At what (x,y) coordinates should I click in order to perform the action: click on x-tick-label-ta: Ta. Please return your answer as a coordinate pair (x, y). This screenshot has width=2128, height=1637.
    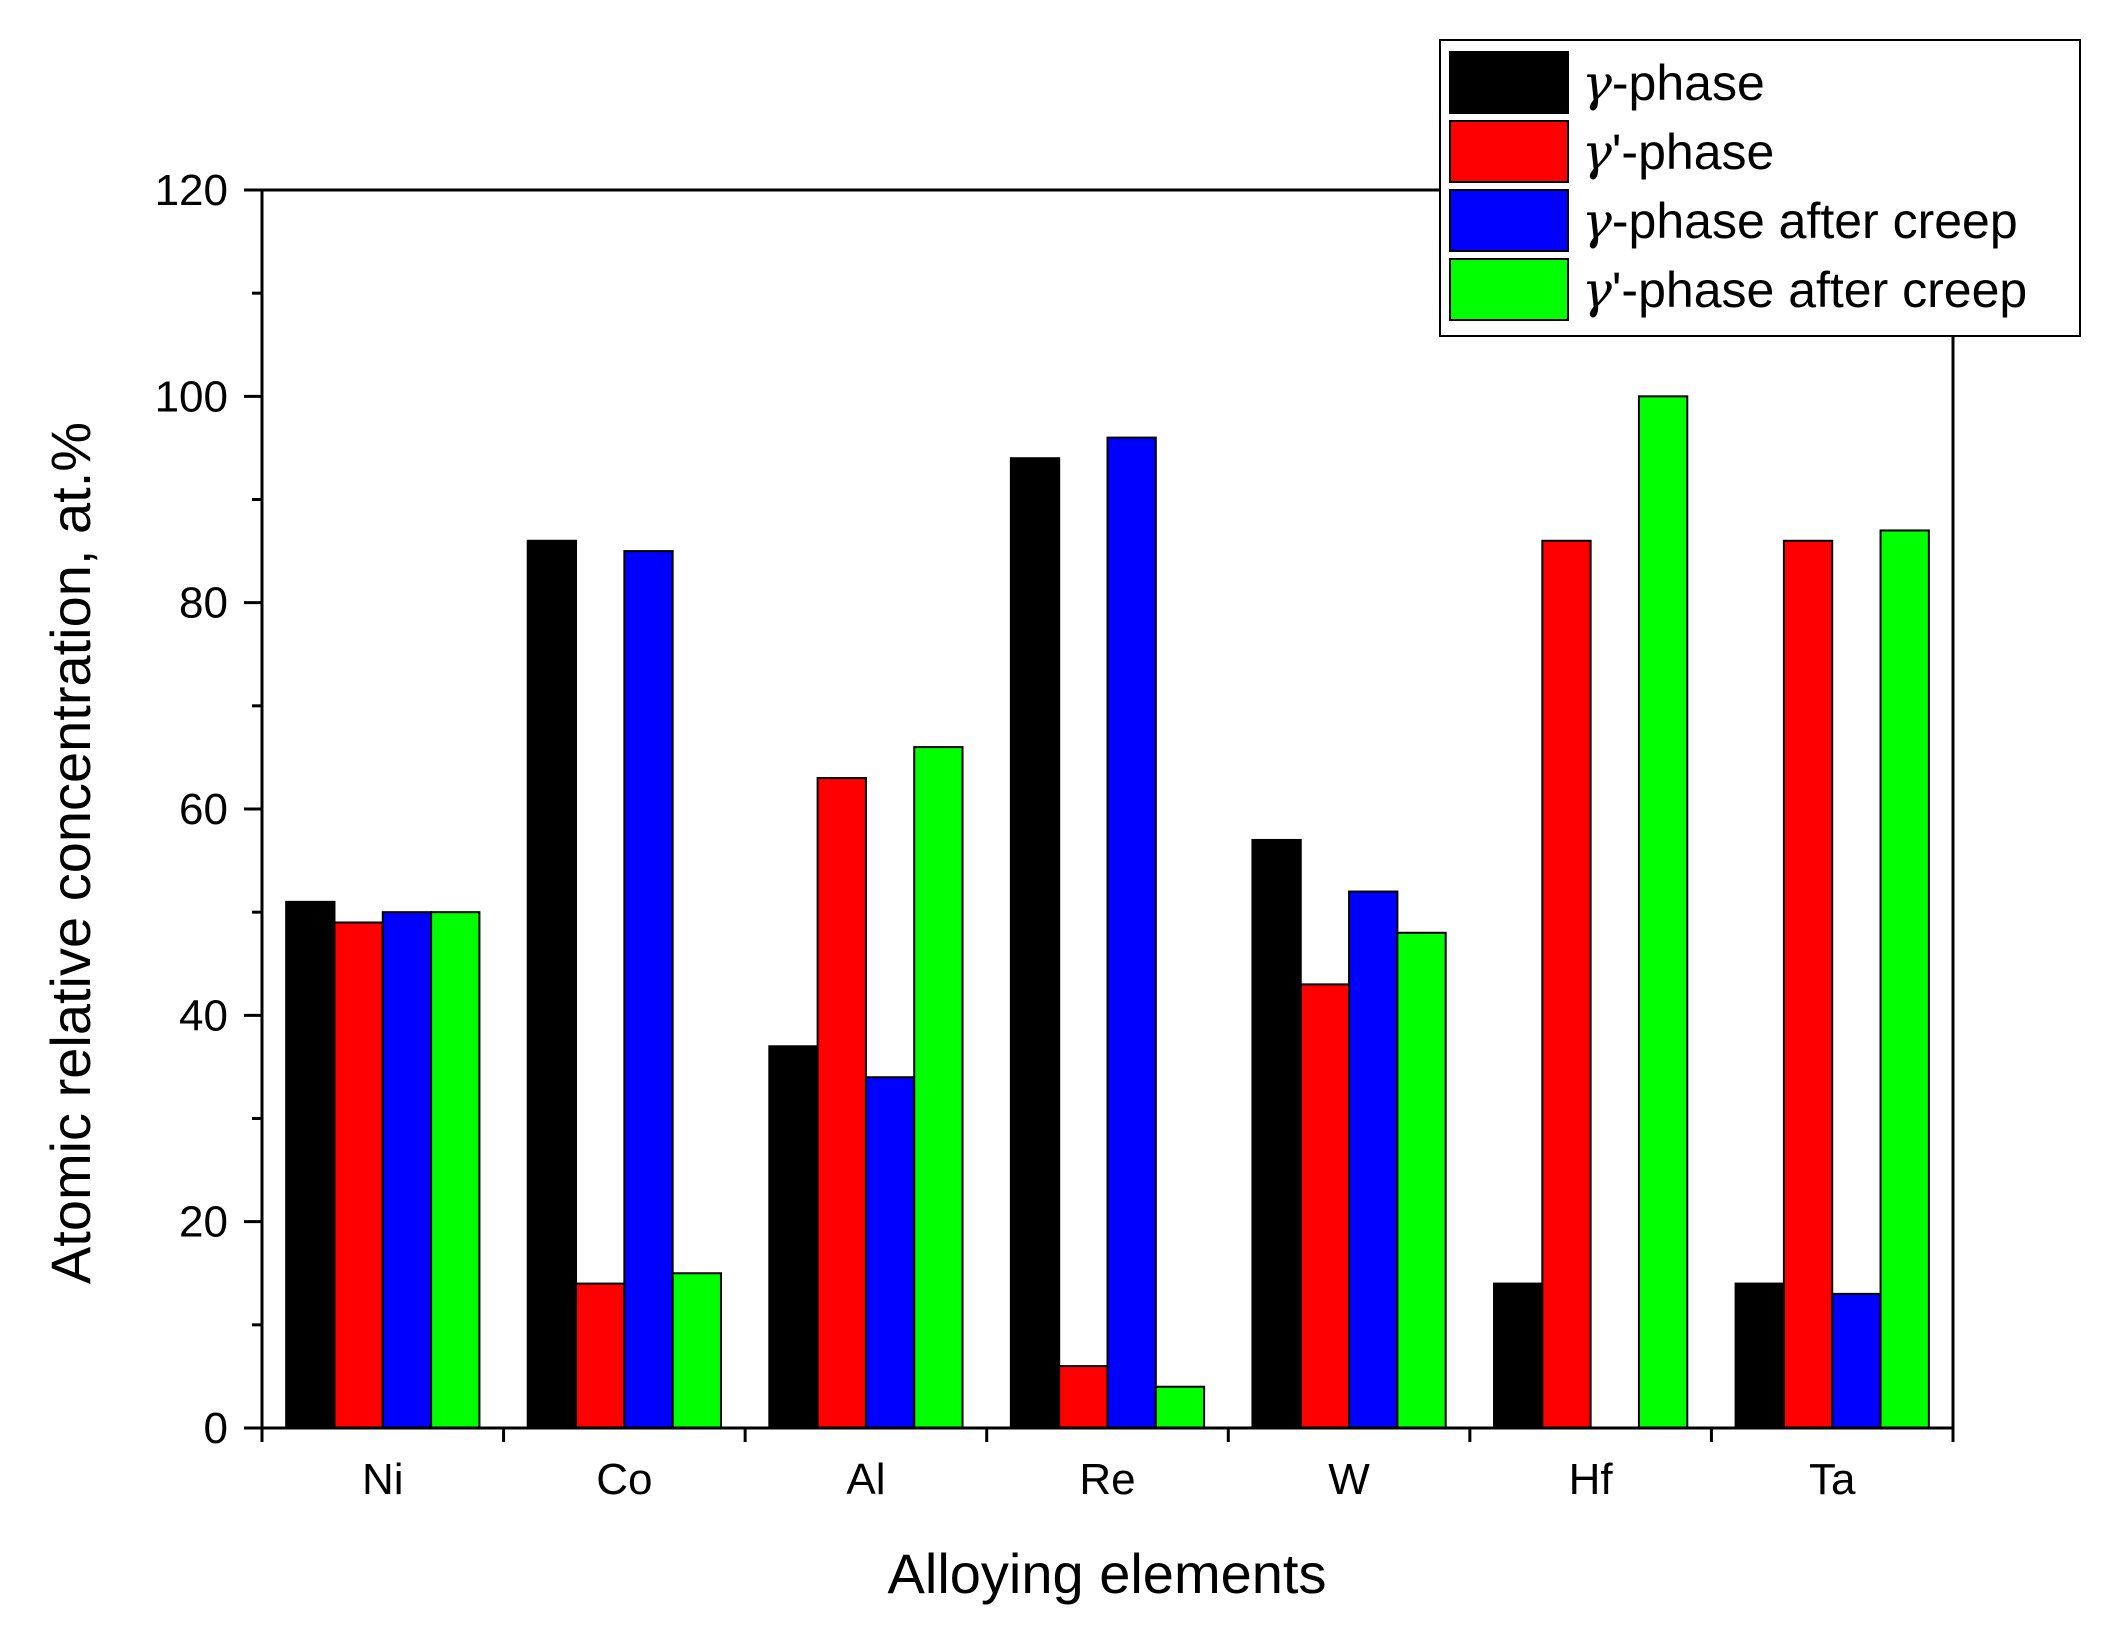
    Looking at the image, I should click on (1832, 1479).